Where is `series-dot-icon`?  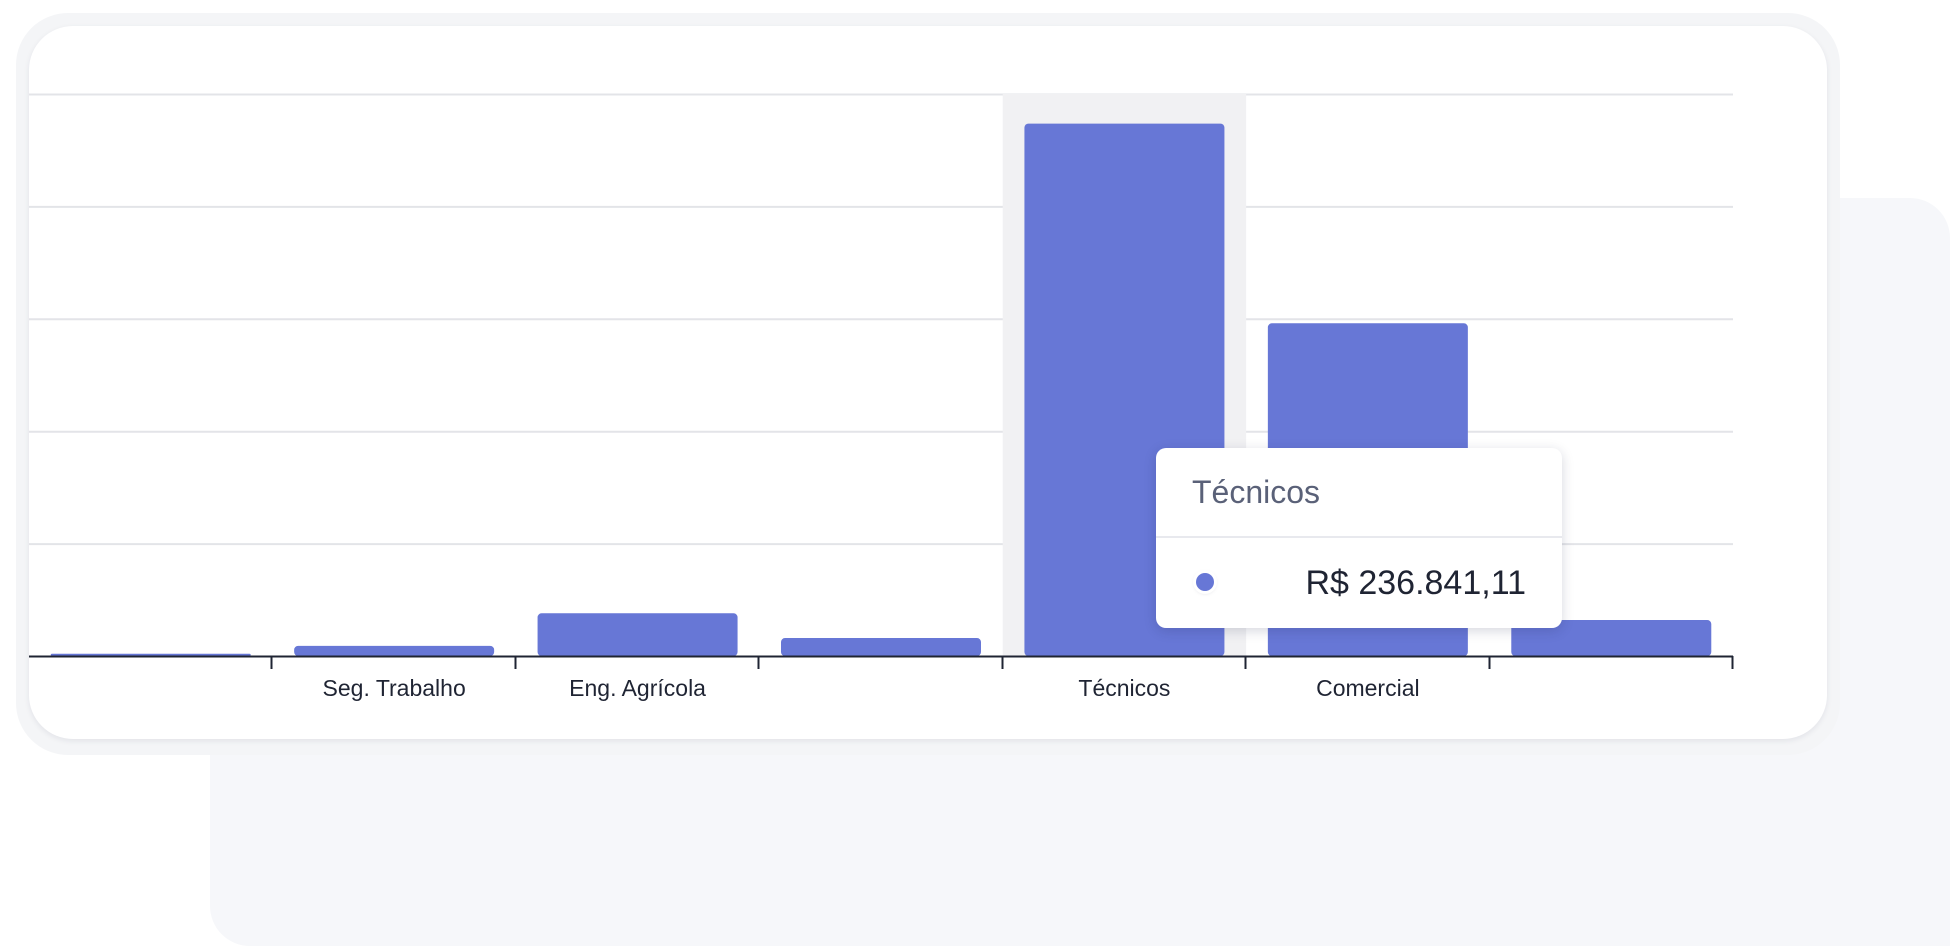 series-dot-icon is located at coordinates (1205, 582).